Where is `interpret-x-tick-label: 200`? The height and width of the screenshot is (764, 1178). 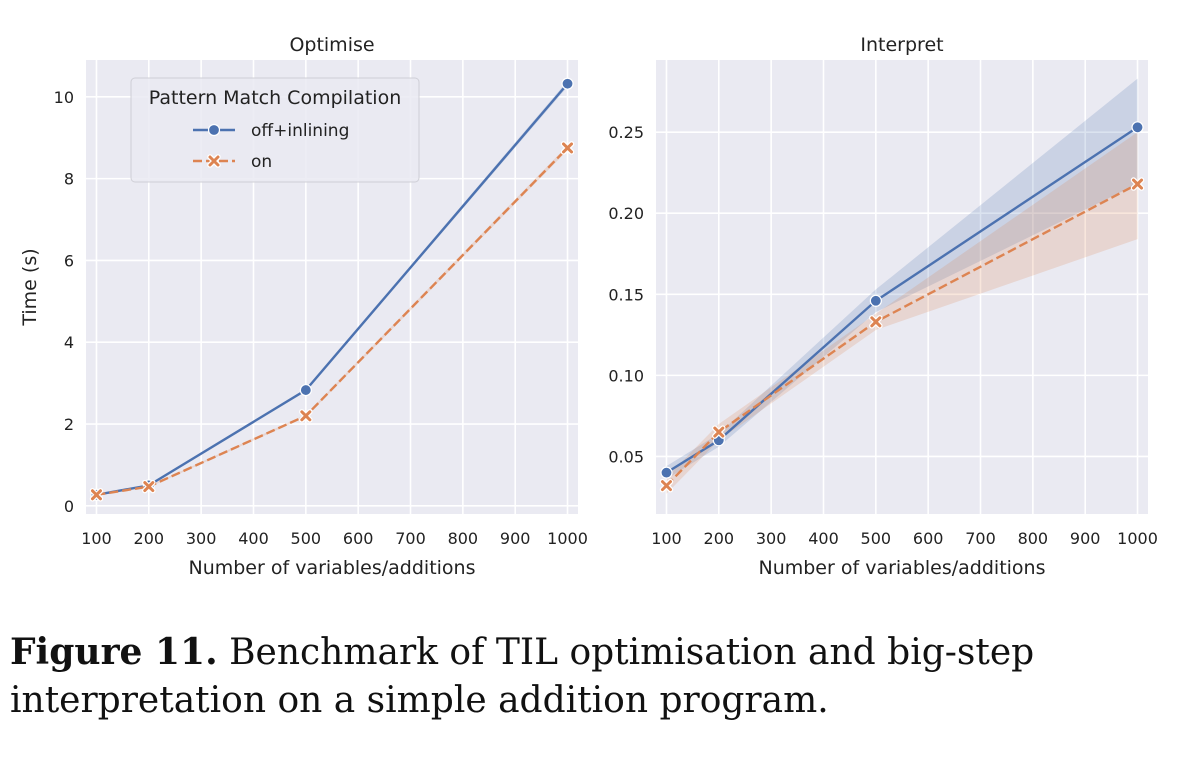 interpret-x-tick-label: 200 is located at coordinates (719, 538).